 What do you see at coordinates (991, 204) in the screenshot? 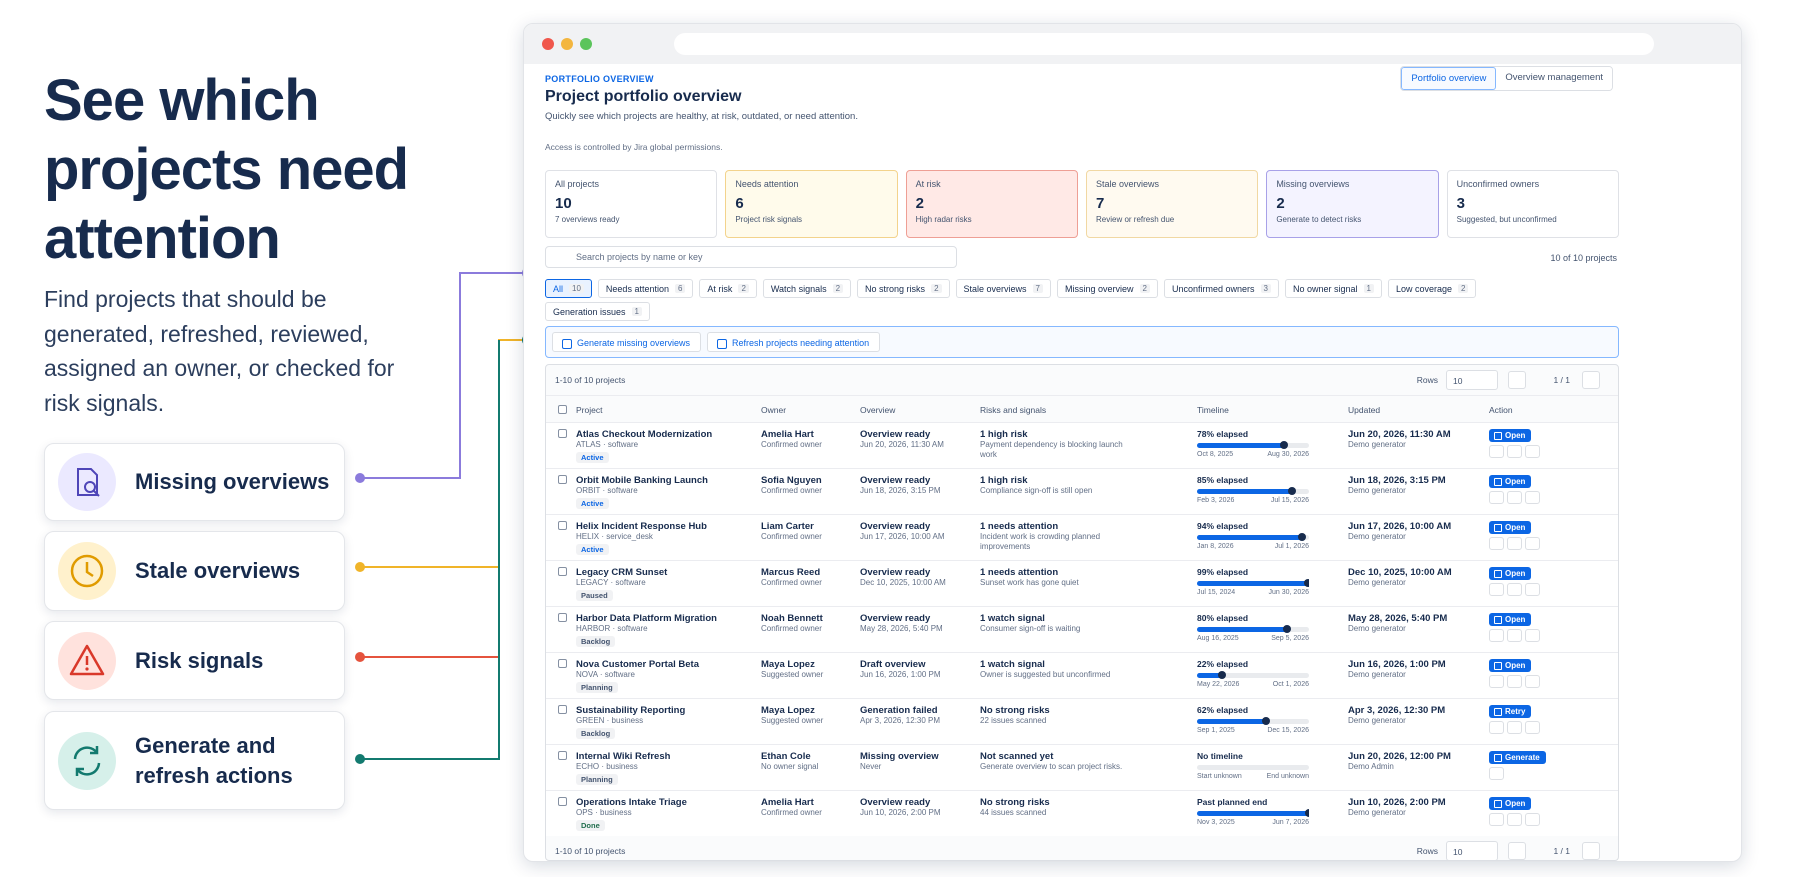
I see `stat-card: At risk 2 High radar risks` at bounding box center [991, 204].